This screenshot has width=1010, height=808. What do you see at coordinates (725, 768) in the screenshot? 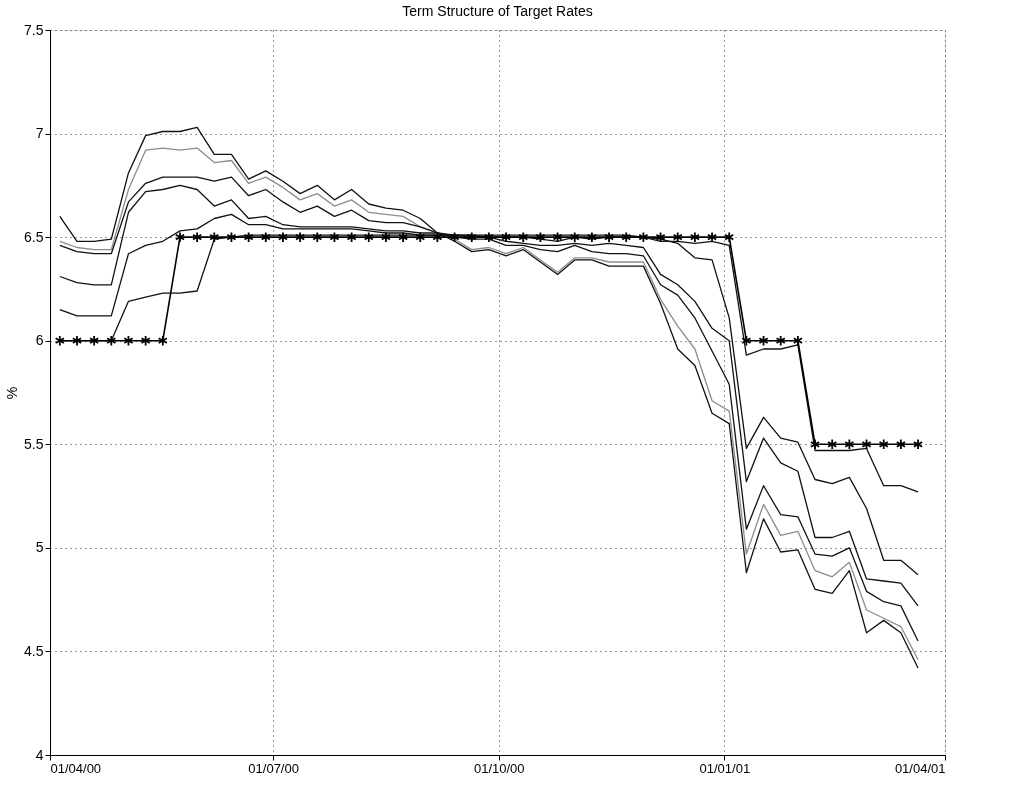
I see `x-tick-label: 01/01/01` at bounding box center [725, 768].